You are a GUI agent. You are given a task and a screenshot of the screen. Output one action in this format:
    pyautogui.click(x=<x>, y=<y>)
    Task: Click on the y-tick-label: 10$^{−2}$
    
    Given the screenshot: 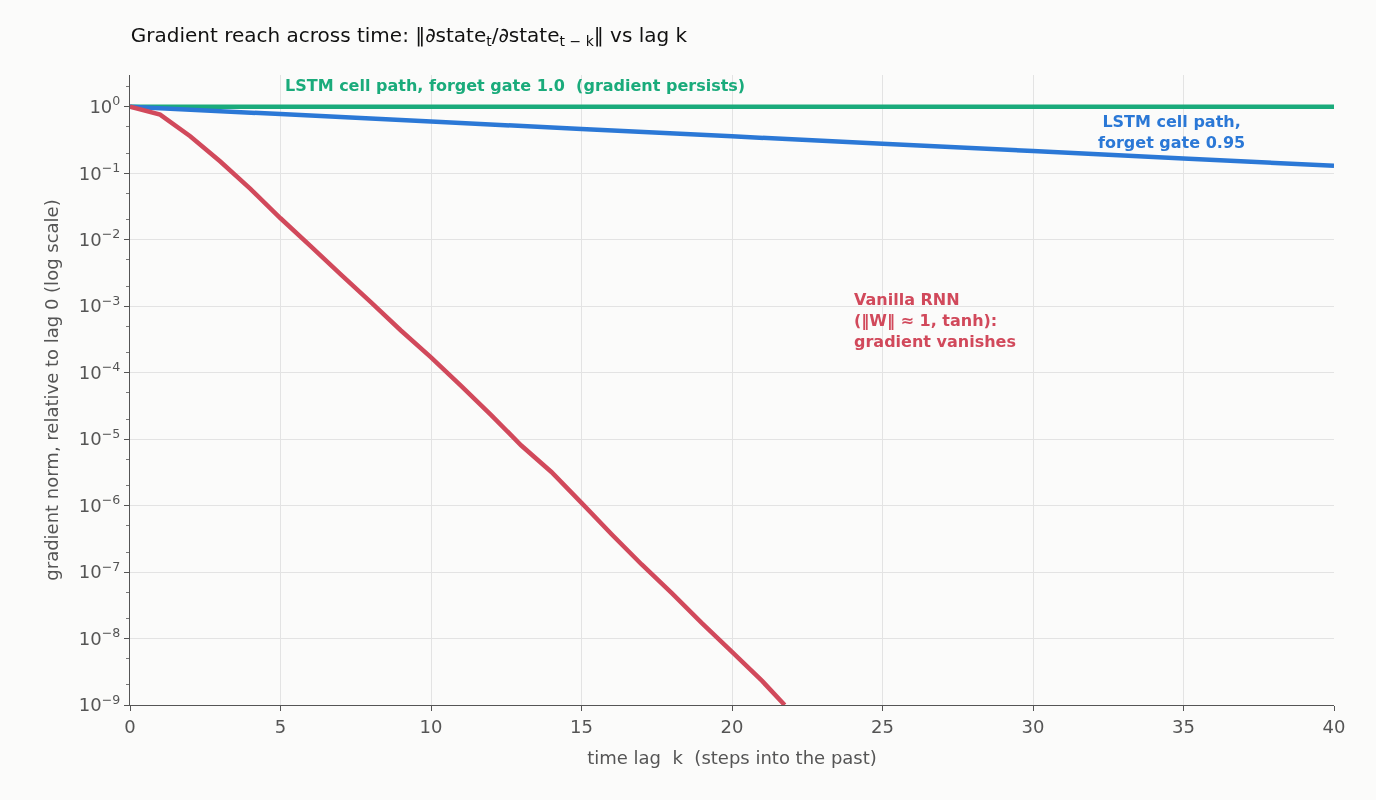 What is the action you would take?
    pyautogui.click(x=99, y=238)
    